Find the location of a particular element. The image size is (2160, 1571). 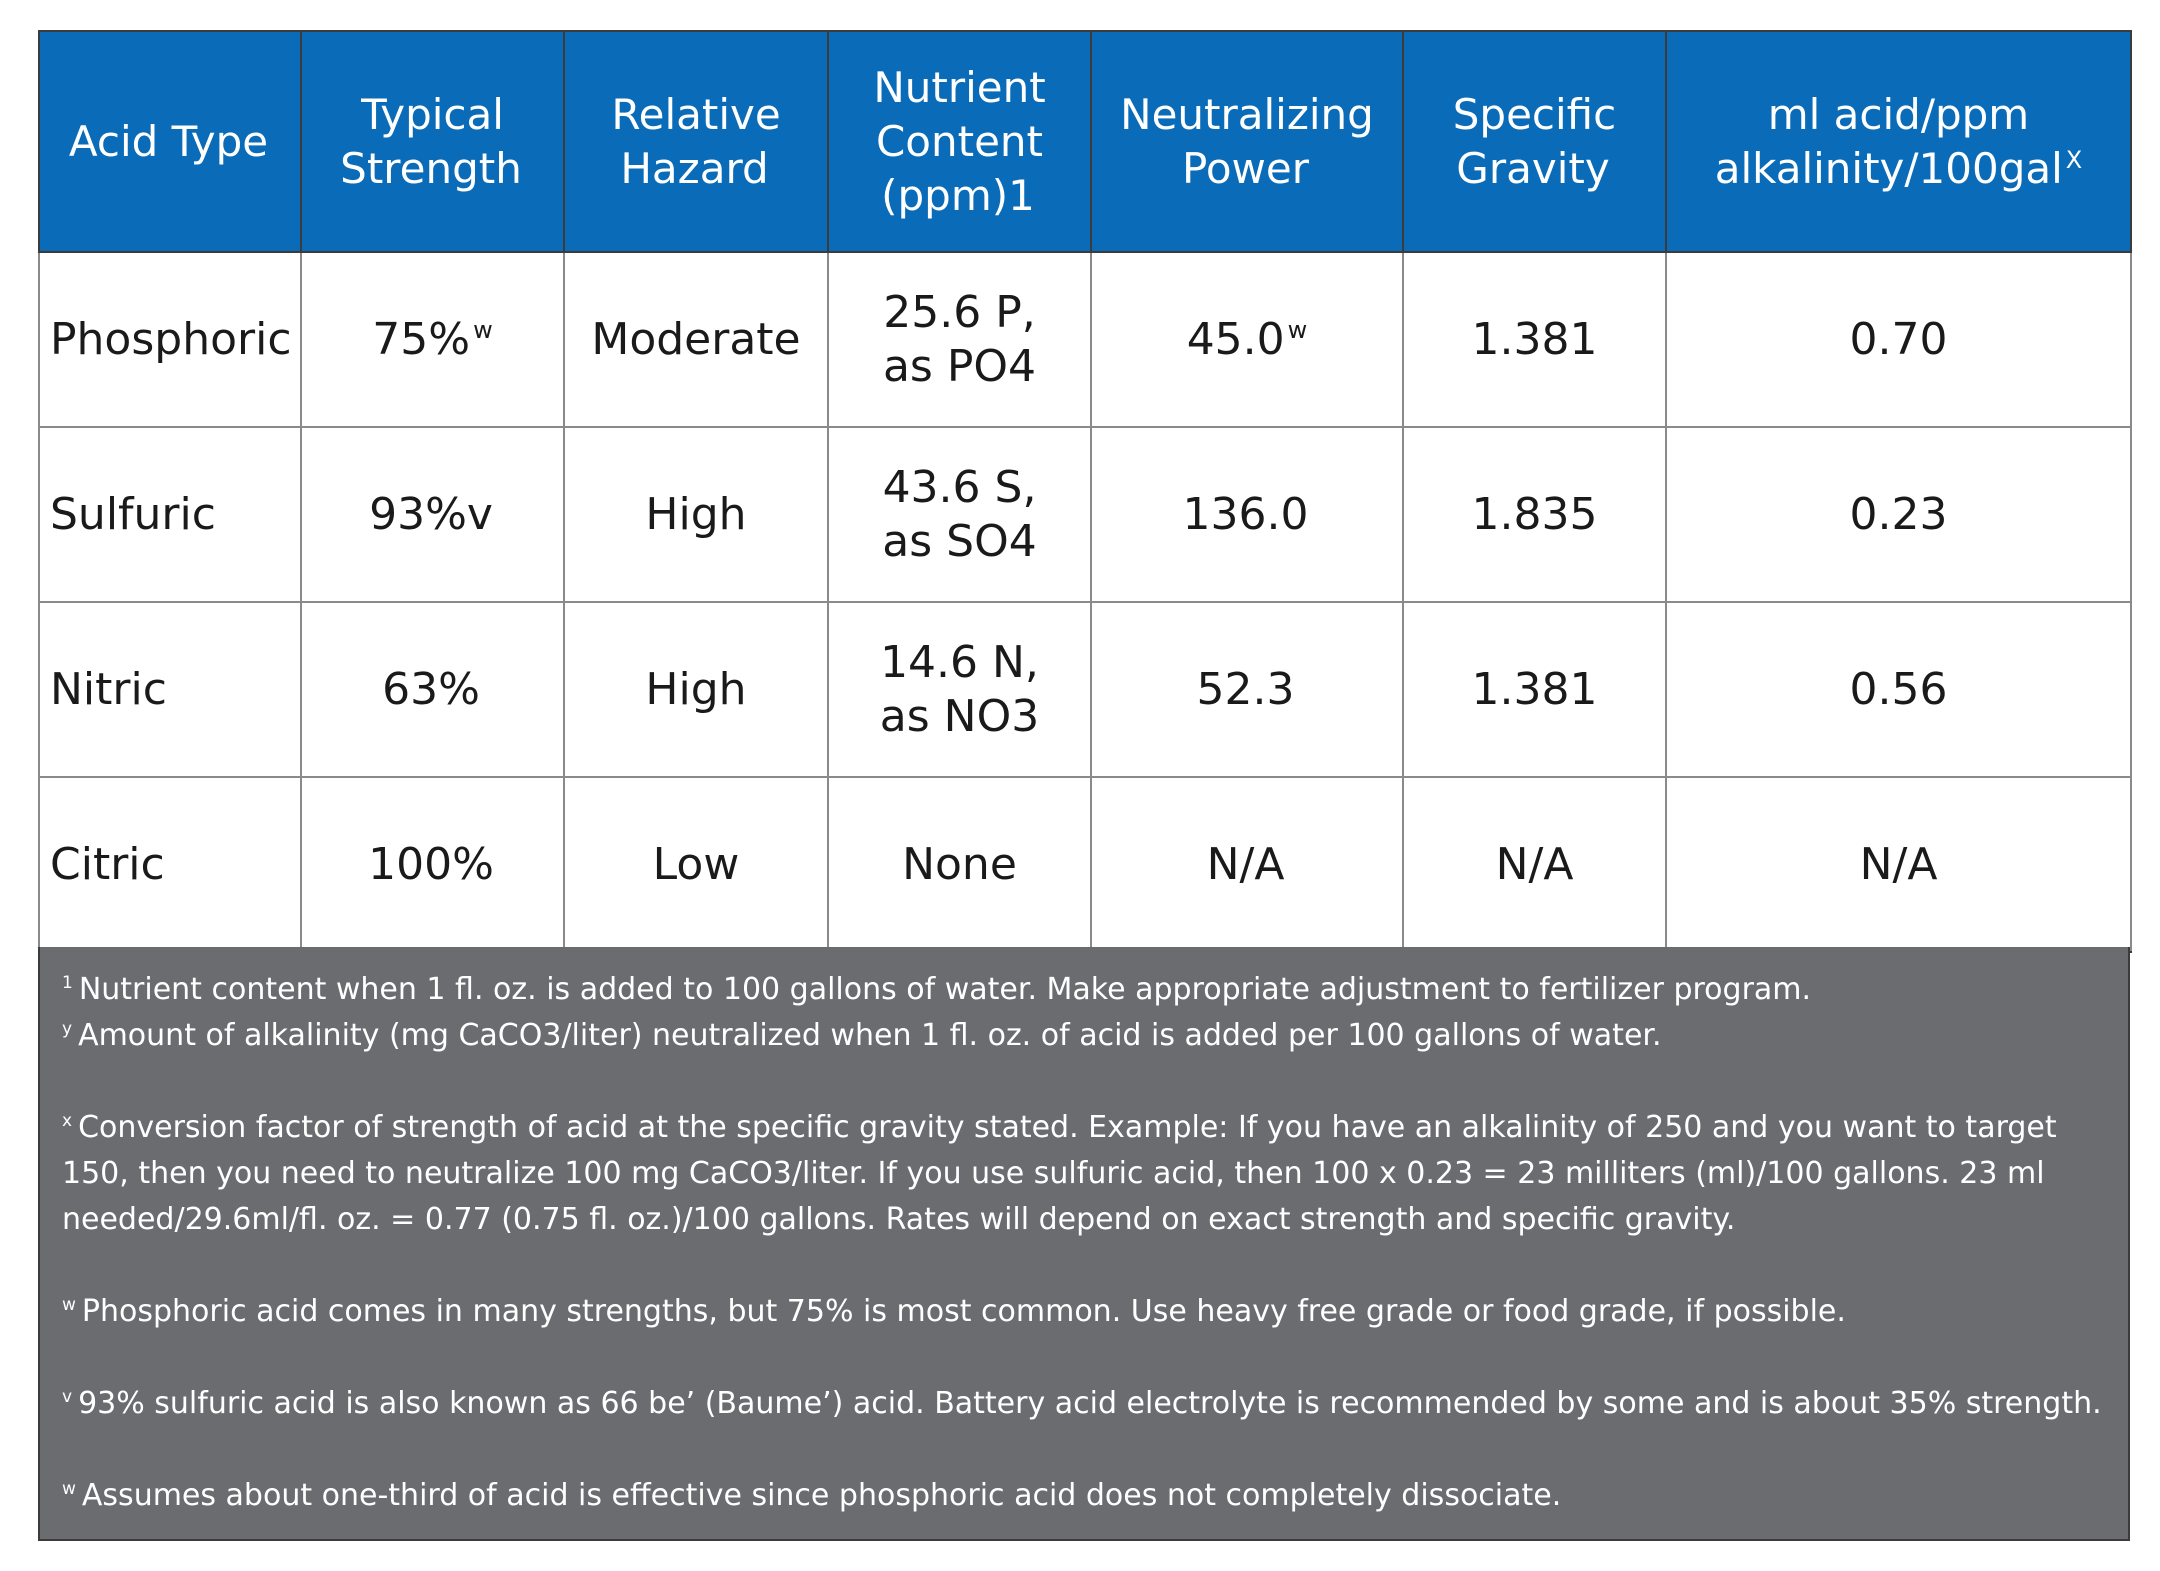

cell-neutralizing: 136.0 is located at coordinates (1247, 515).